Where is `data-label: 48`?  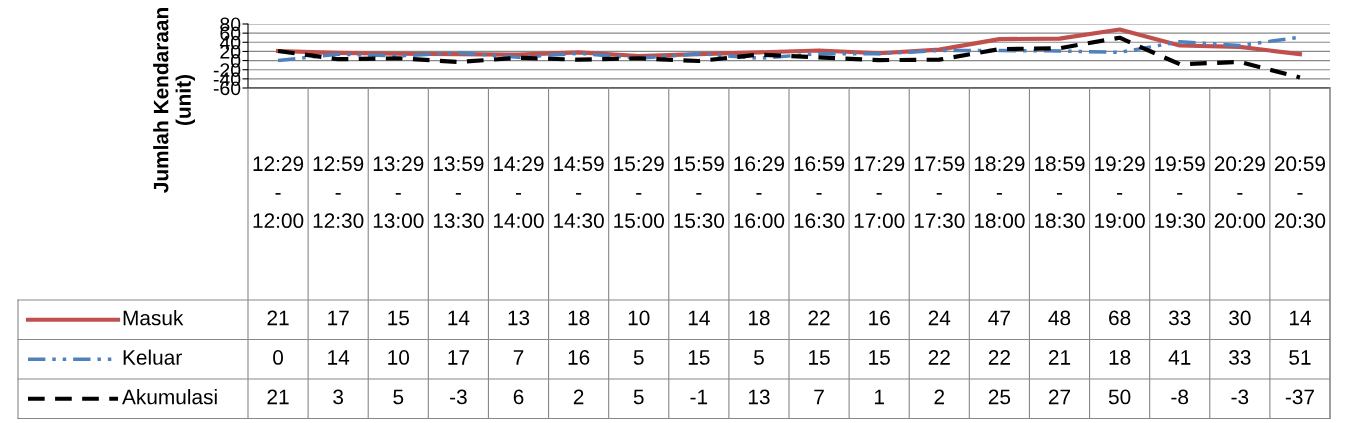 data-label: 48 is located at coordinates (1059, 318).